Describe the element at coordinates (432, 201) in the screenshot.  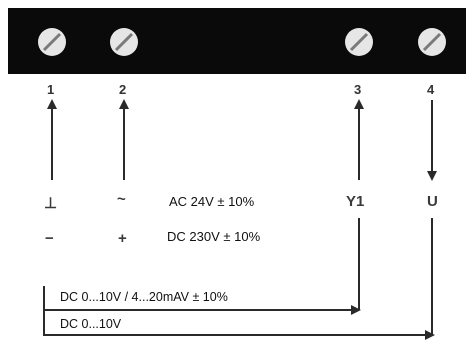
I see `label-u: U` at that location.